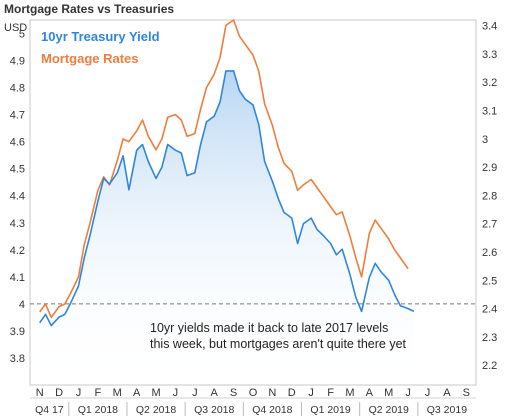 The height and width of the screenshot is (418, 506). What do you see at coordinates (489, 168) in the screenshot?
I see `right-axis-tick-label: 2.9` at bounding box center [489, 168].